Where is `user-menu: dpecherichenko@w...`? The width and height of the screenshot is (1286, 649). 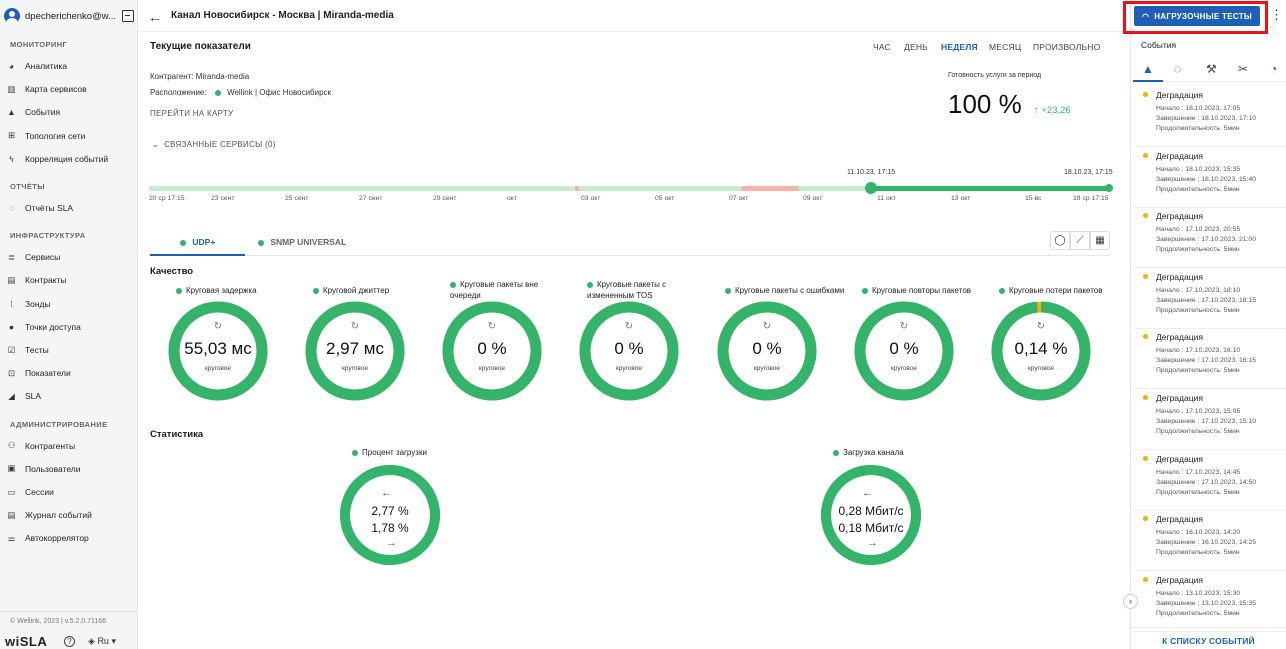
user-menu: dpecherichenko@w... is located at coordinates (69, 16).